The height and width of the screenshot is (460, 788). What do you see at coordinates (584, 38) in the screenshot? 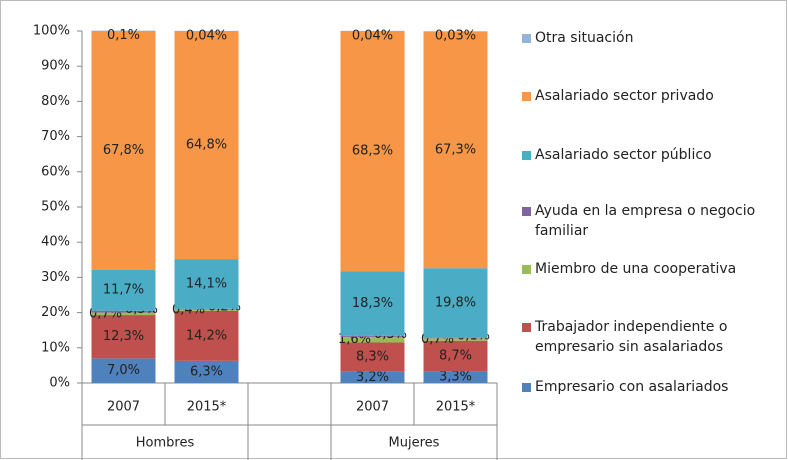
I see `legend-label: Otra situación` at bounding box center [584, 38].